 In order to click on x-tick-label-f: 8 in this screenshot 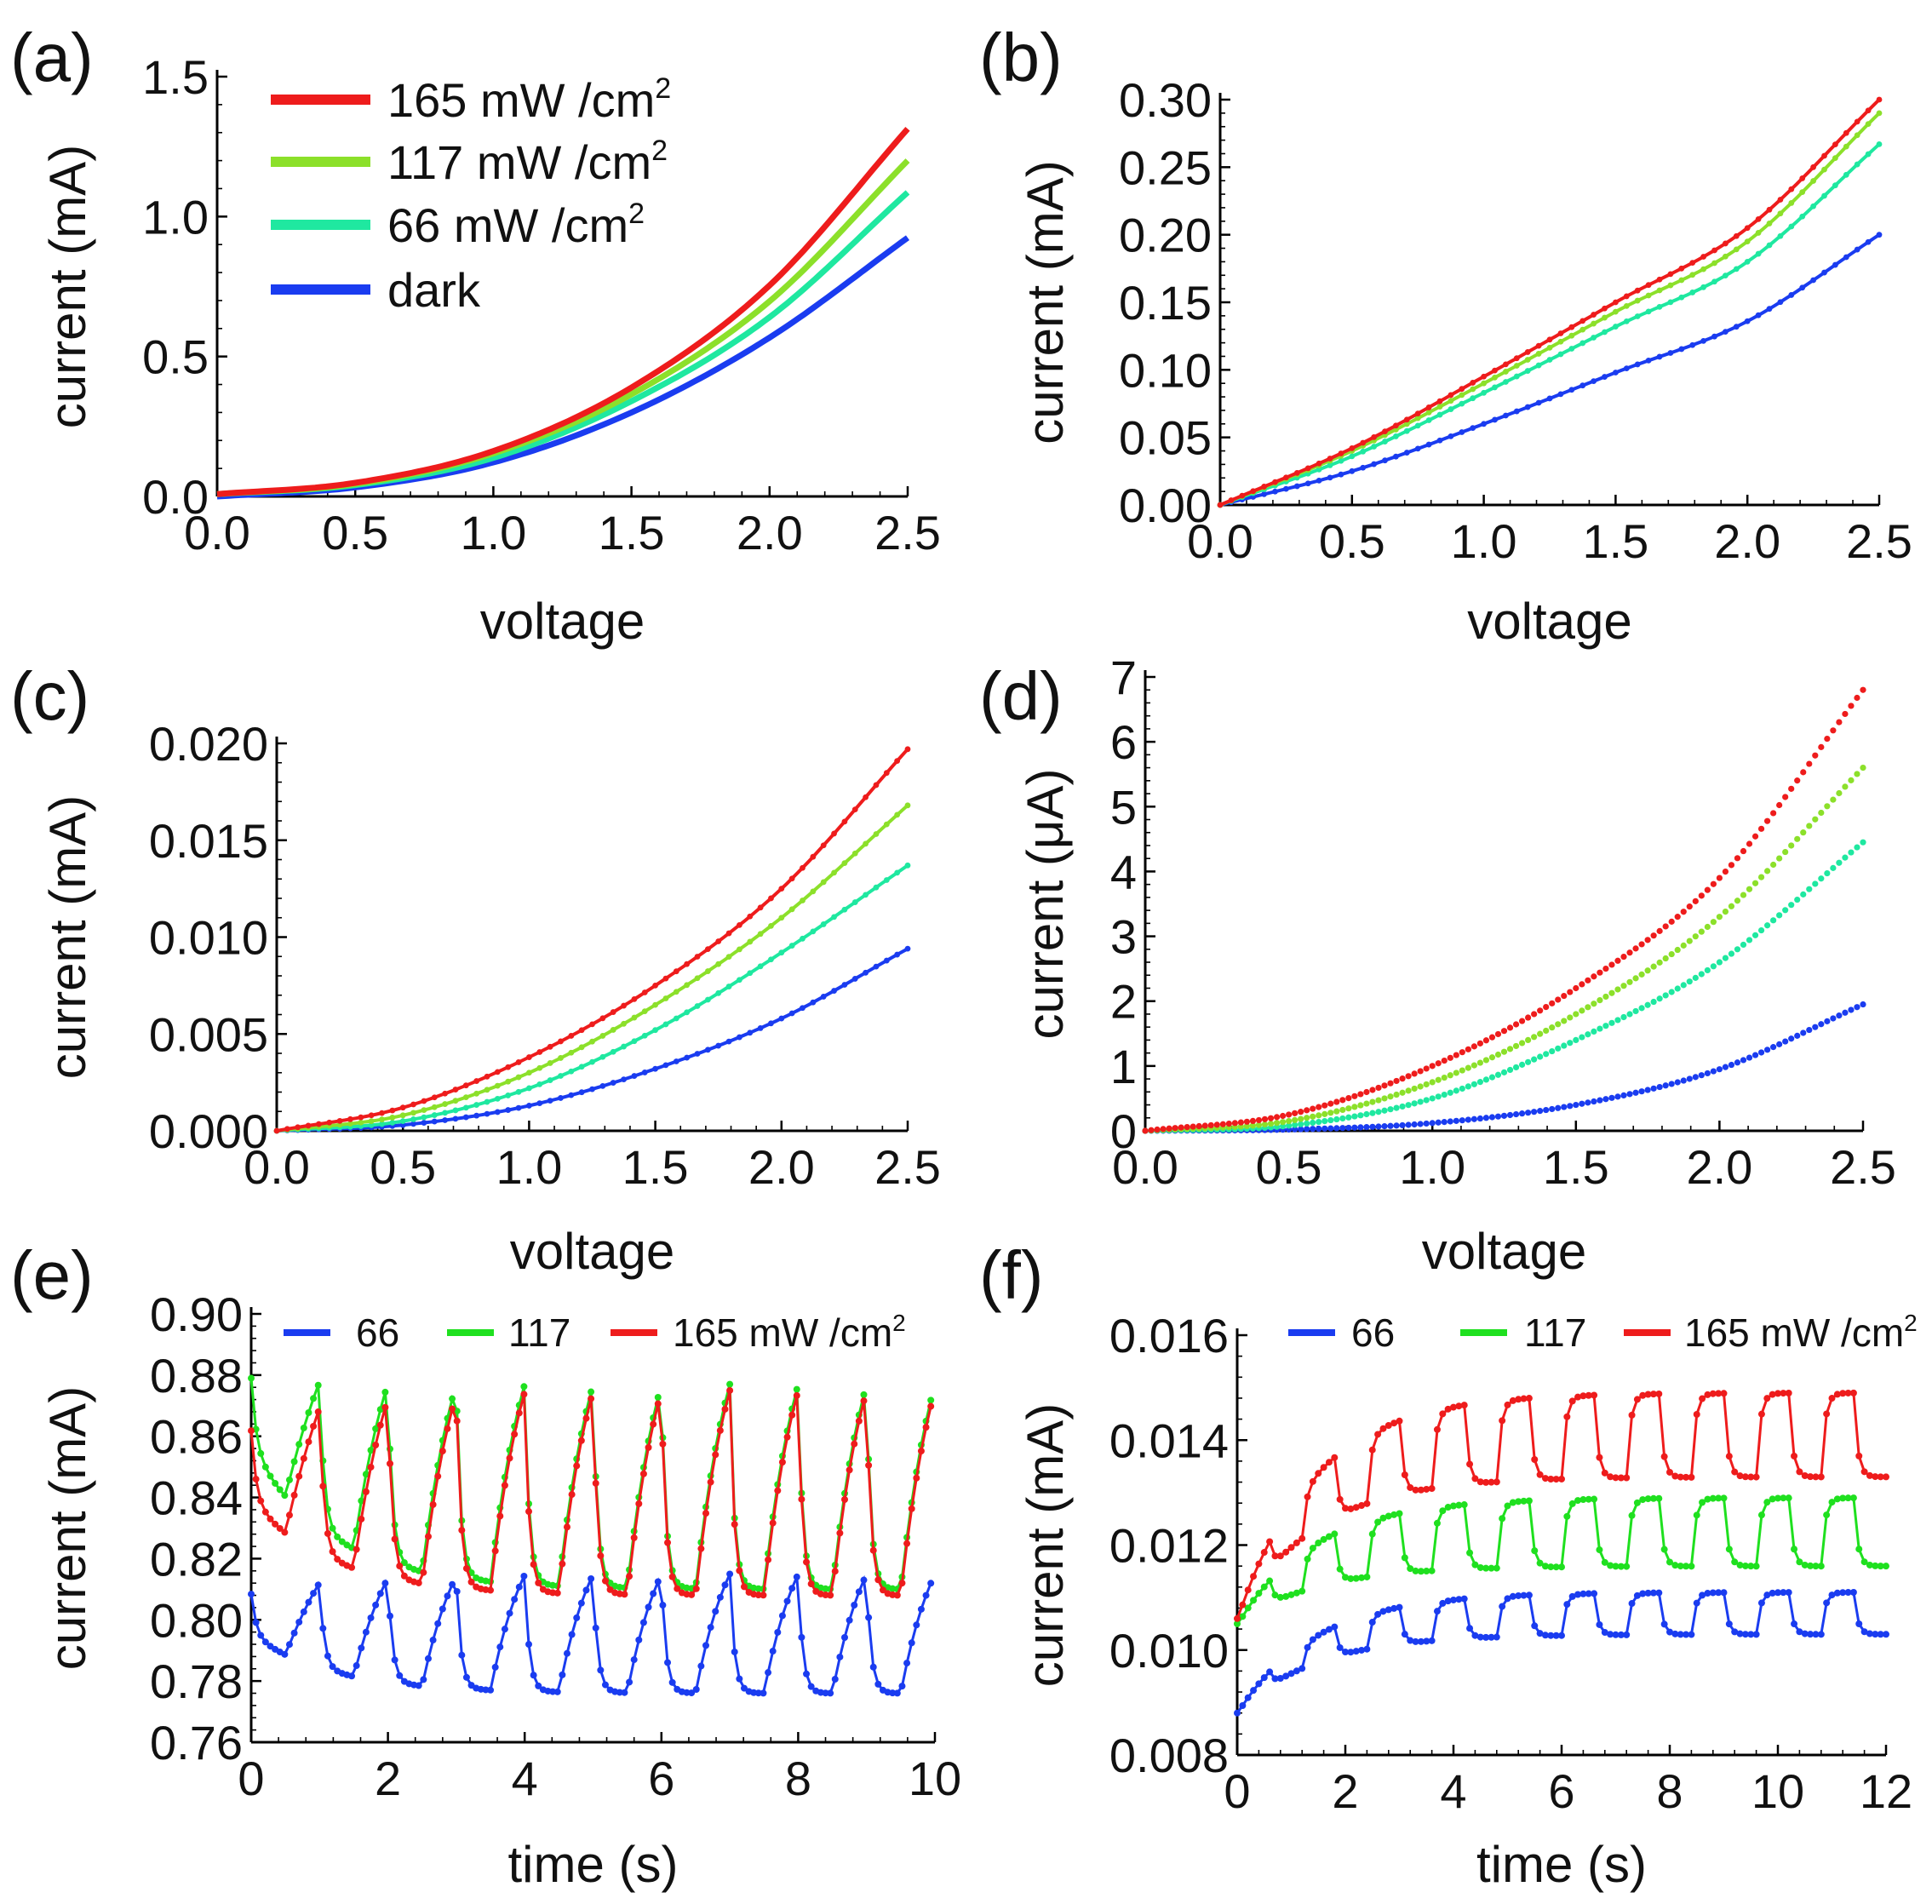, I will do `click(1669, 1791)`.